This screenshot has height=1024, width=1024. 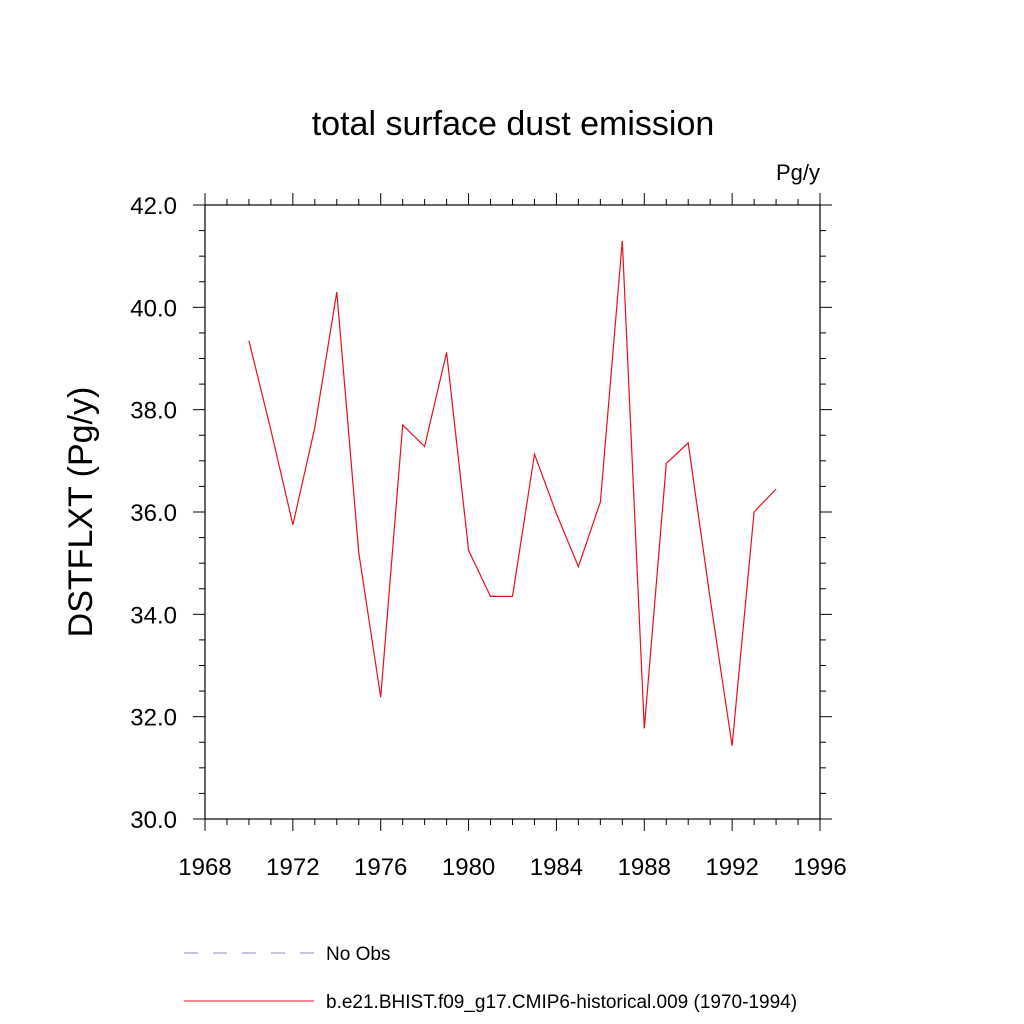 What do you see at coordinates (819, 867) in the screenshot?
I see `x-tick-label: 1996` at bounding box center [819, 867].